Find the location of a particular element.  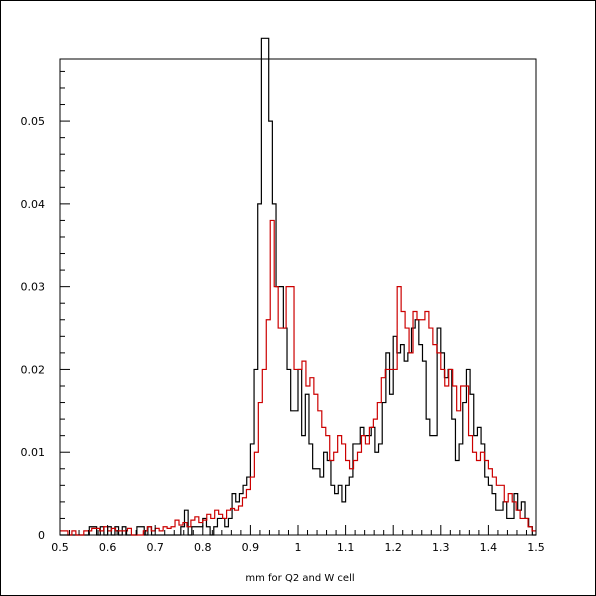

x-axis-ticks: 0.5 0.6 0.7 0.8 0.9 1 1.1 1.2 1.3 1.4 1.5 is located at coordinates (298, 539).